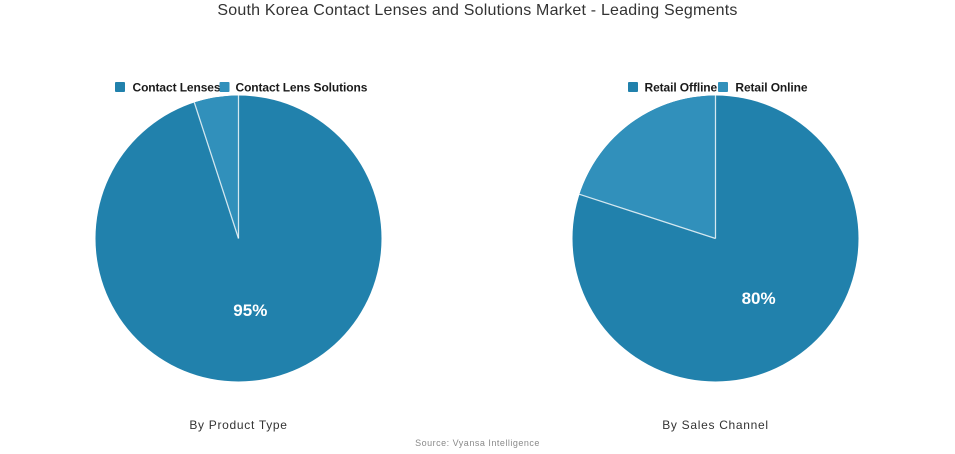  Describe the element at coordinates (238, 425) in the screenshot. I see `svg-text: By Product Type` at that location.